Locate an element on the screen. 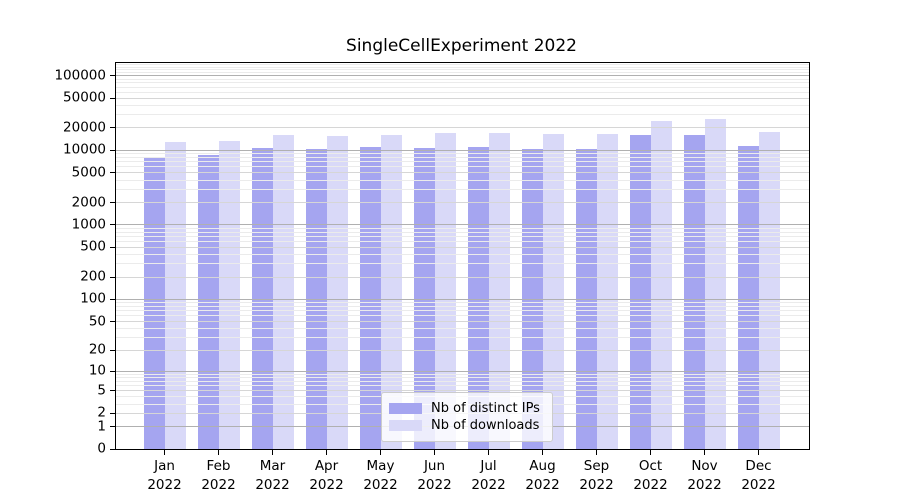 The height and width of the screenshot is (500, 900). x-axis-tick-label: Aug 2022 is located at coordinates (542, 475).